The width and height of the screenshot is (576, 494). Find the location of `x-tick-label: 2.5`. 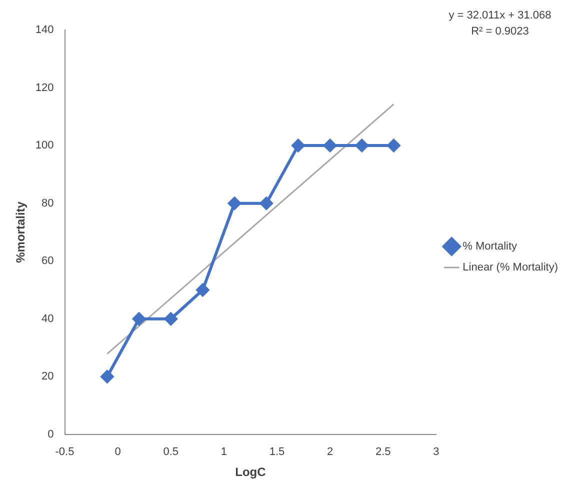

x-tick-label: 2.5 is located at coordinates (383, 452).